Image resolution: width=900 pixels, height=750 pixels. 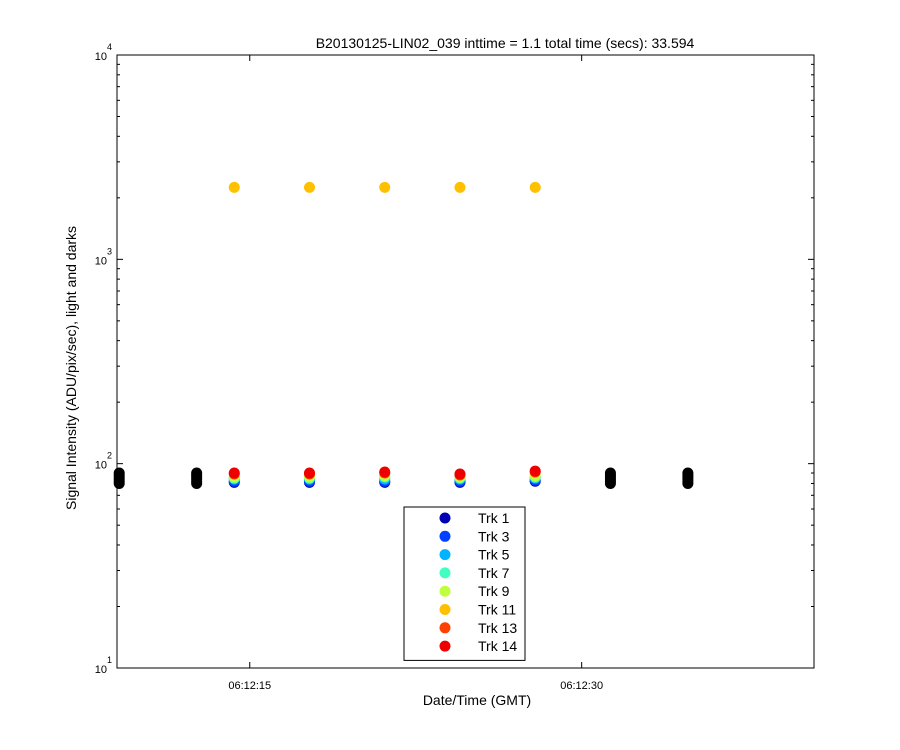 I want to click on legend-label: Trk 3, so click(x=494, y=536).